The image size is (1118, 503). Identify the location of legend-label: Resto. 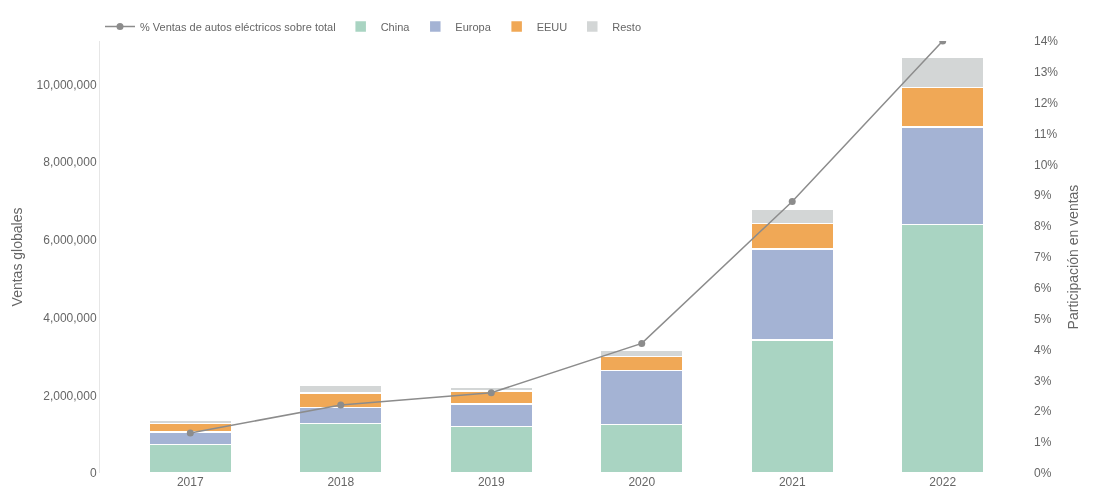
(627, 26).